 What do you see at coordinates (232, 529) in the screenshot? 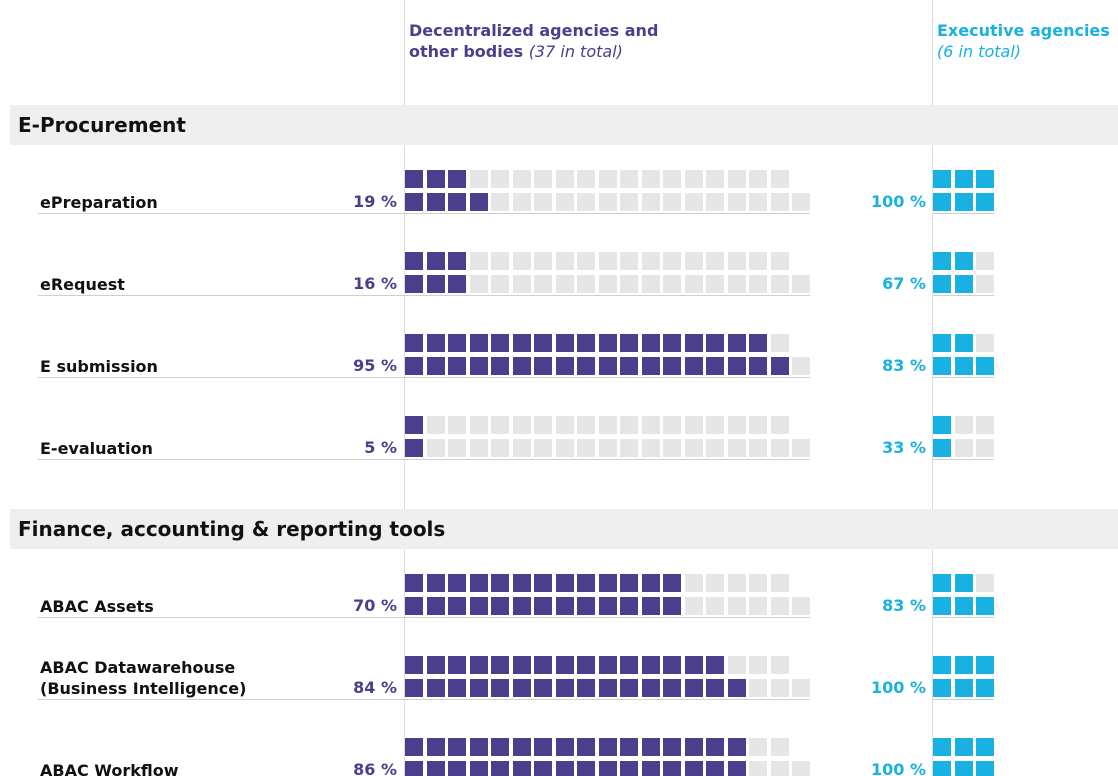
I see `section-title: Finance, accounting & reporting tools` at bounding box center [232, 529].